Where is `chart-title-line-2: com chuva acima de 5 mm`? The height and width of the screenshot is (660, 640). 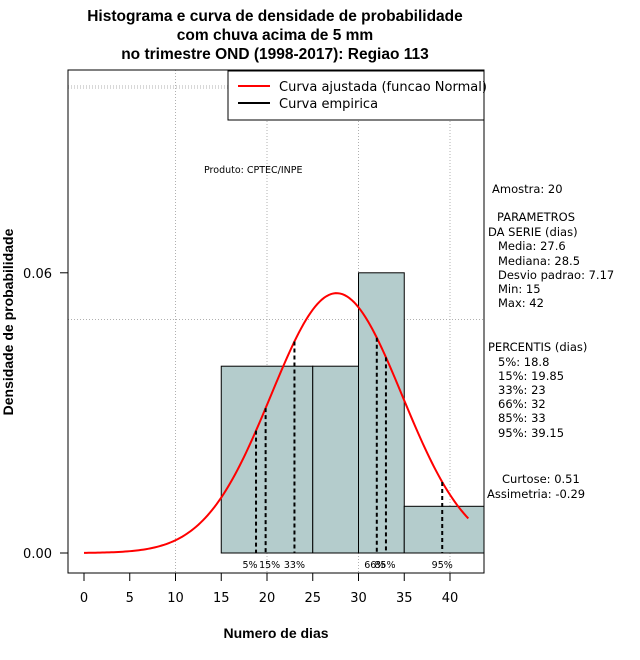 chart-title-line-2: com chuva acima de 5 mm is located at coordinates (275, 35).